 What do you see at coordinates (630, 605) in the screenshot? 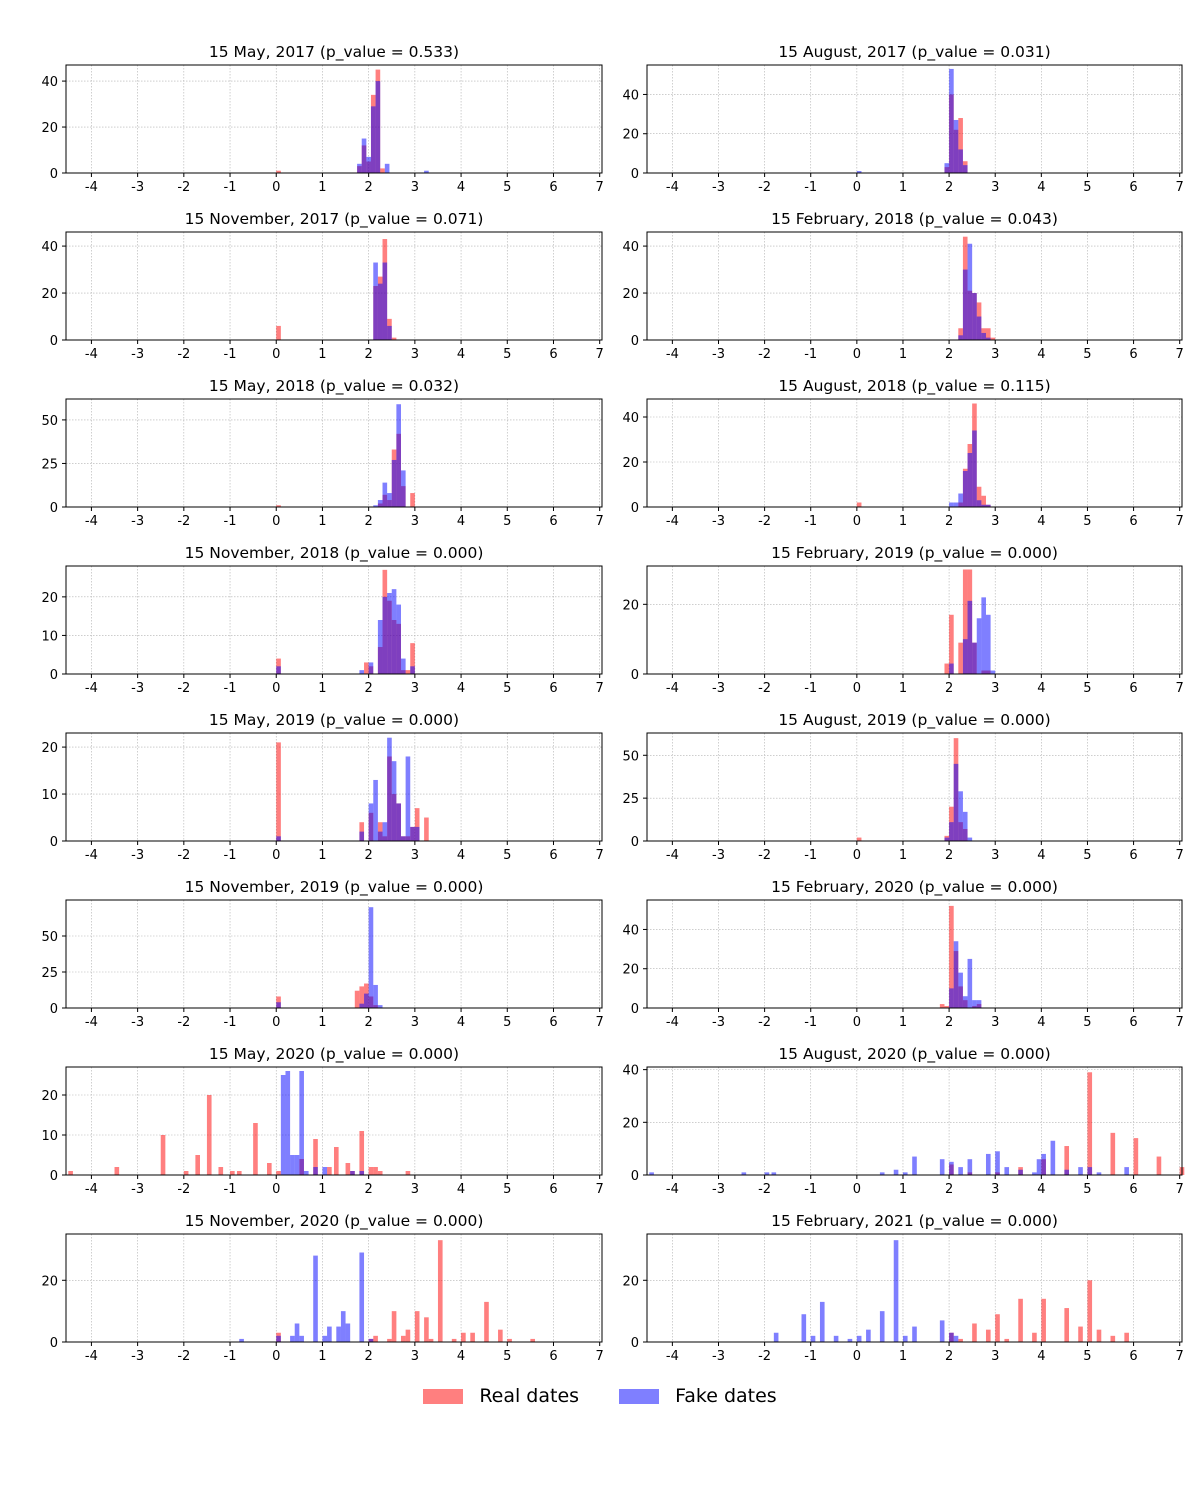
I see `y-tick-label: 20` at bounding box center [630, 605].